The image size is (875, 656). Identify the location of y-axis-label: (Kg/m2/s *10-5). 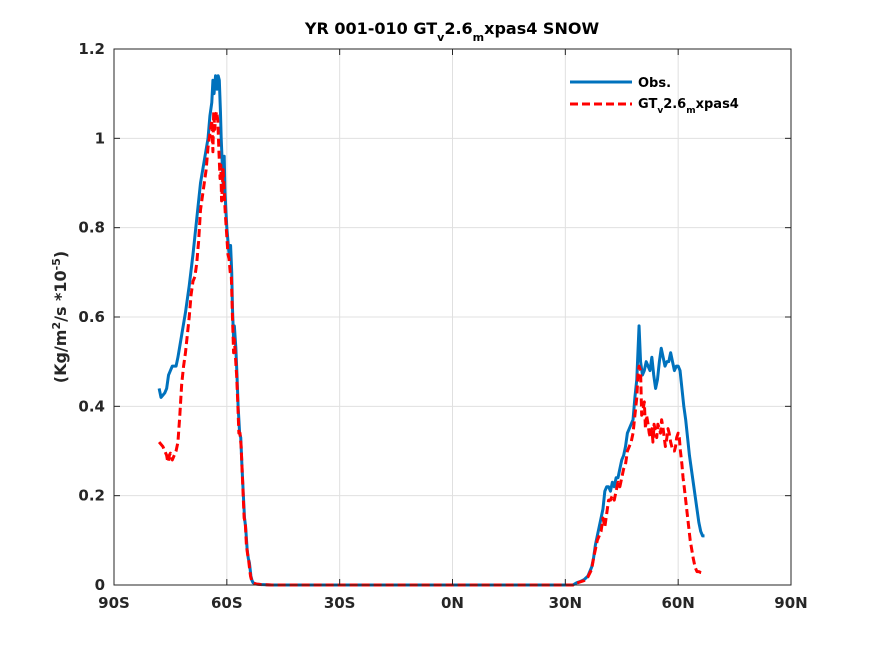
(60, 317).